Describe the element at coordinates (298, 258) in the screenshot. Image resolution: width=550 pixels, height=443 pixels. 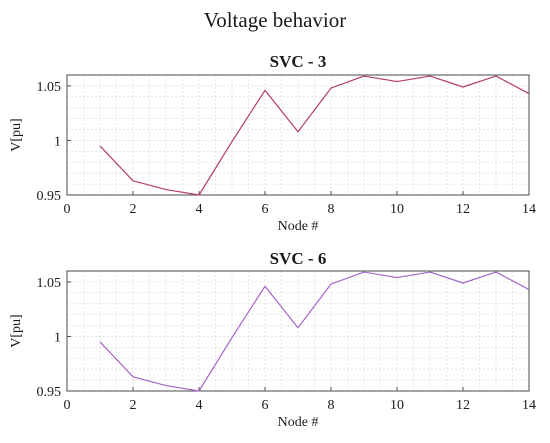
I see `subplot-title: SVC - 6` at that location.